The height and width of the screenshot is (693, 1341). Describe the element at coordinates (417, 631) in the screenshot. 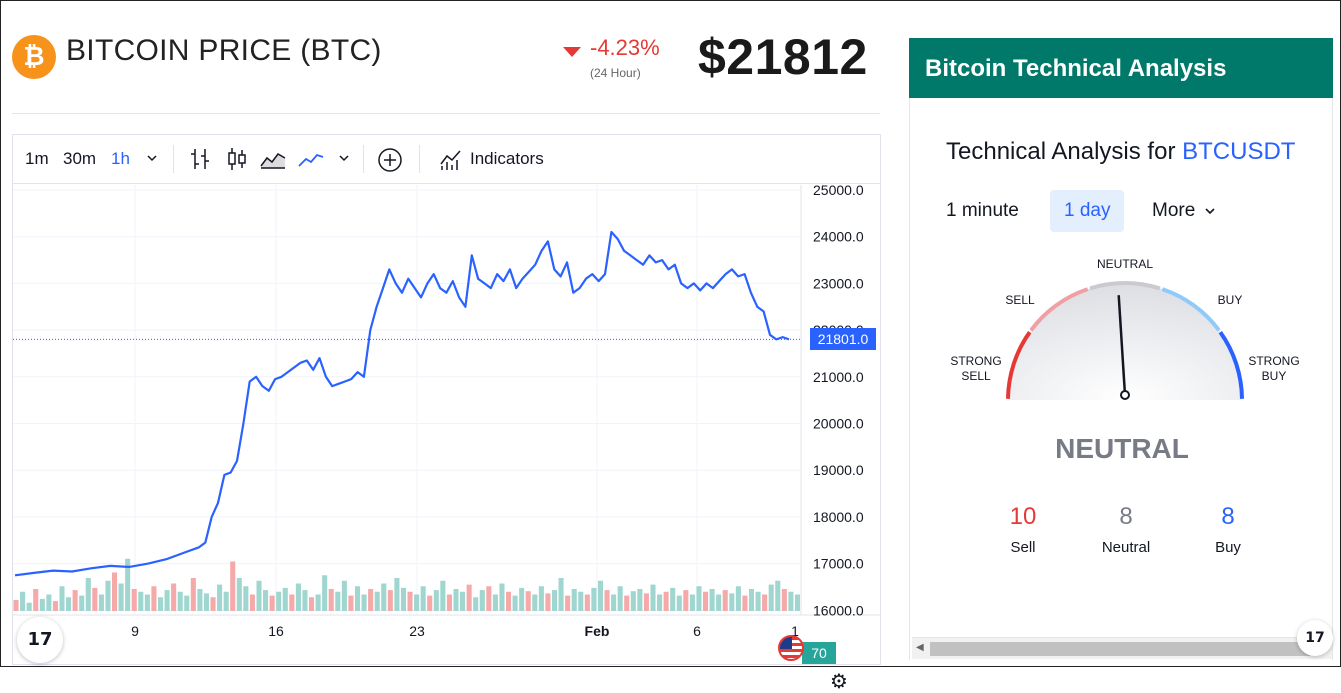

I see `x-tick-label: 23` at that location.